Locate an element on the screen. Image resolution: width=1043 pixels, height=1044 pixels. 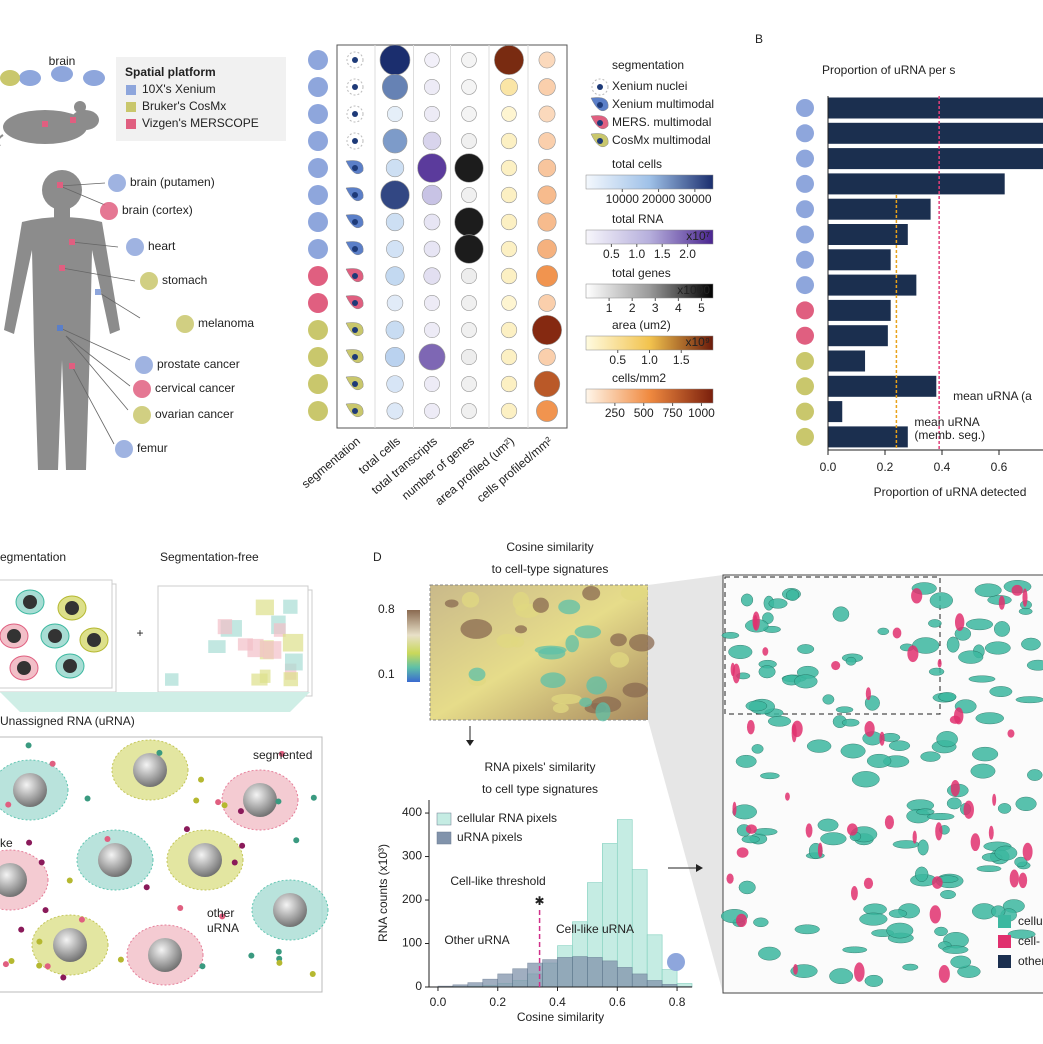
x-tick-label: 0.0 is located at coordinates (438, 1002).